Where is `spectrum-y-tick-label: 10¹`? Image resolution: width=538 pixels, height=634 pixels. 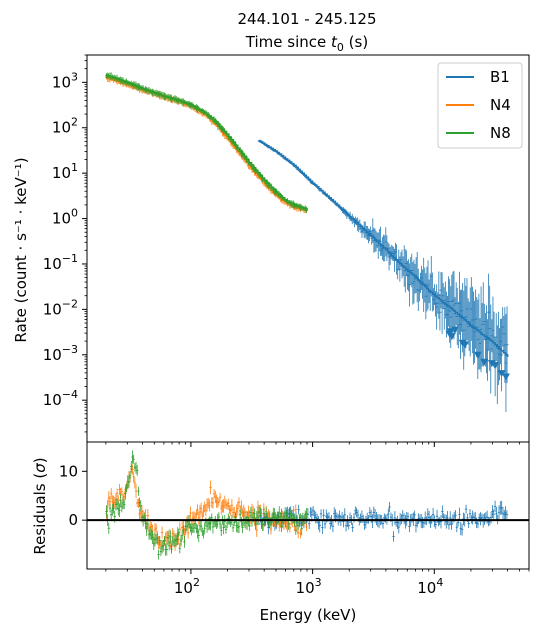
spectrum-y-tick-label: 10¹ is located at coordinates (65, 171).